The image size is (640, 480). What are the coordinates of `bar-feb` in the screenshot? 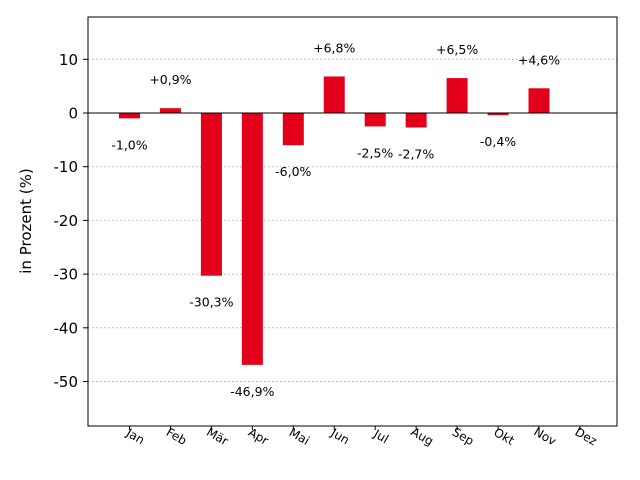 It's located at (170, 110).